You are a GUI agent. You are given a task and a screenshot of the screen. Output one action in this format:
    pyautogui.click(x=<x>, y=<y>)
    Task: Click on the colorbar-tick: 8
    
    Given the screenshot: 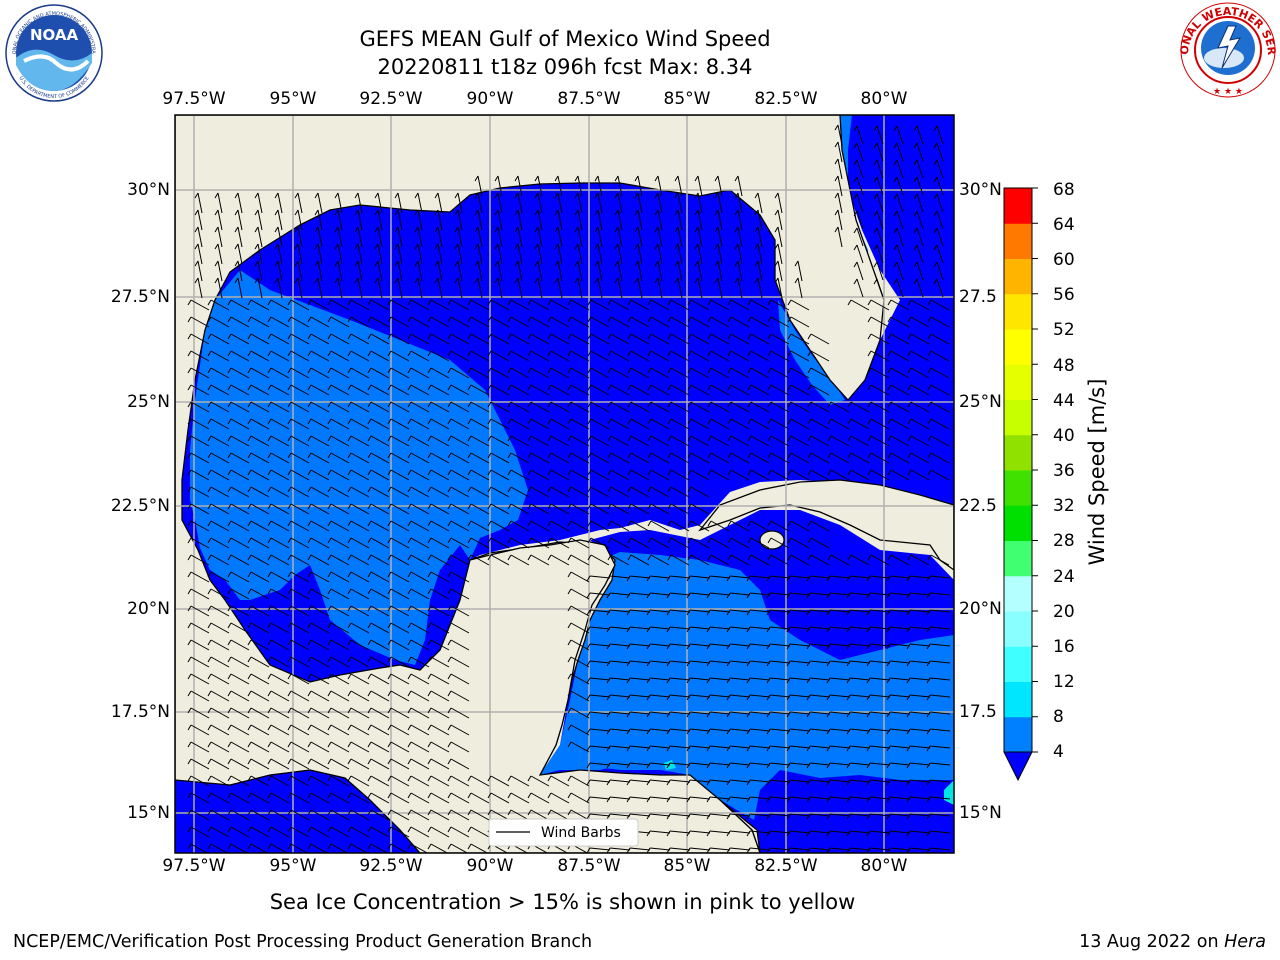 What is the action you would take?
    pyautogui.click(x=1058, y=717)
    